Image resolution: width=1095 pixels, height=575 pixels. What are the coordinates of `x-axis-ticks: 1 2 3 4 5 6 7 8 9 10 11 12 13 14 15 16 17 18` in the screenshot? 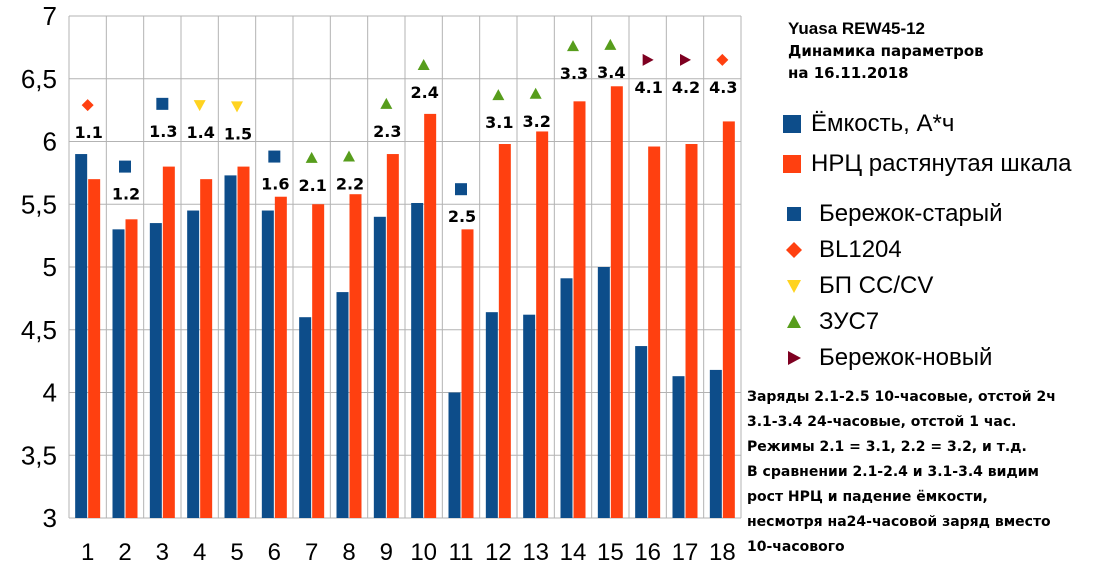 It's located at (408, 552).